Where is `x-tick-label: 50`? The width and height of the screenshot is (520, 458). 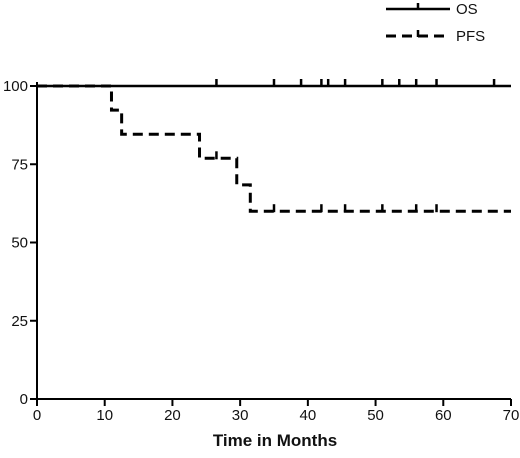
x-tick-label: 50 is located at coordinates (375, 415).